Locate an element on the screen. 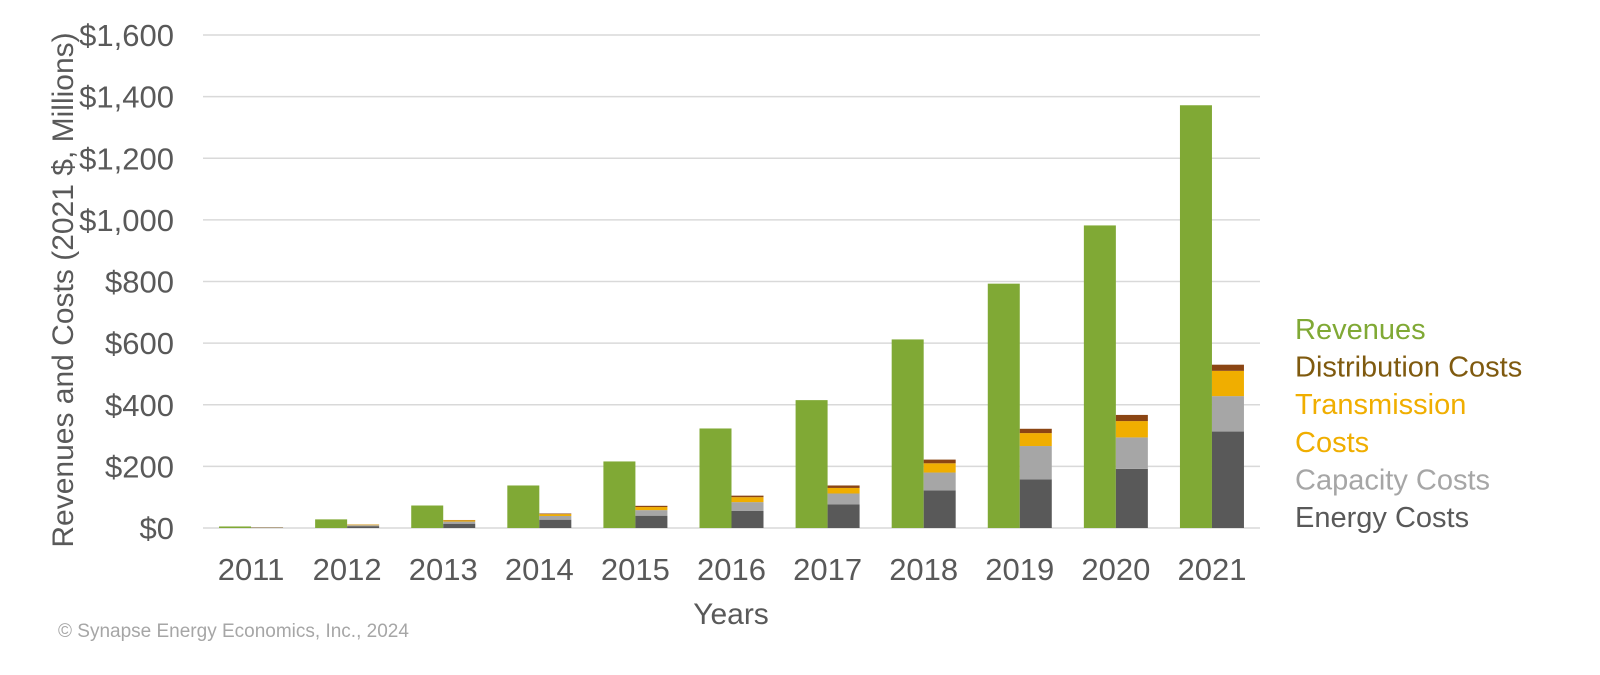 The width and height of the screenshot is (1600, 675). copyright-notice: © Synapse Energy Economics, Inc., 2024 is located at coordinates (233, 631).